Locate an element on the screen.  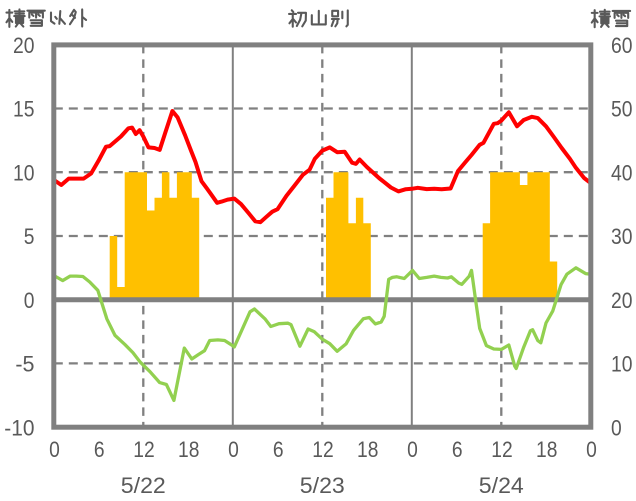
svg-text: -5 is located at coordinates (24, 364).